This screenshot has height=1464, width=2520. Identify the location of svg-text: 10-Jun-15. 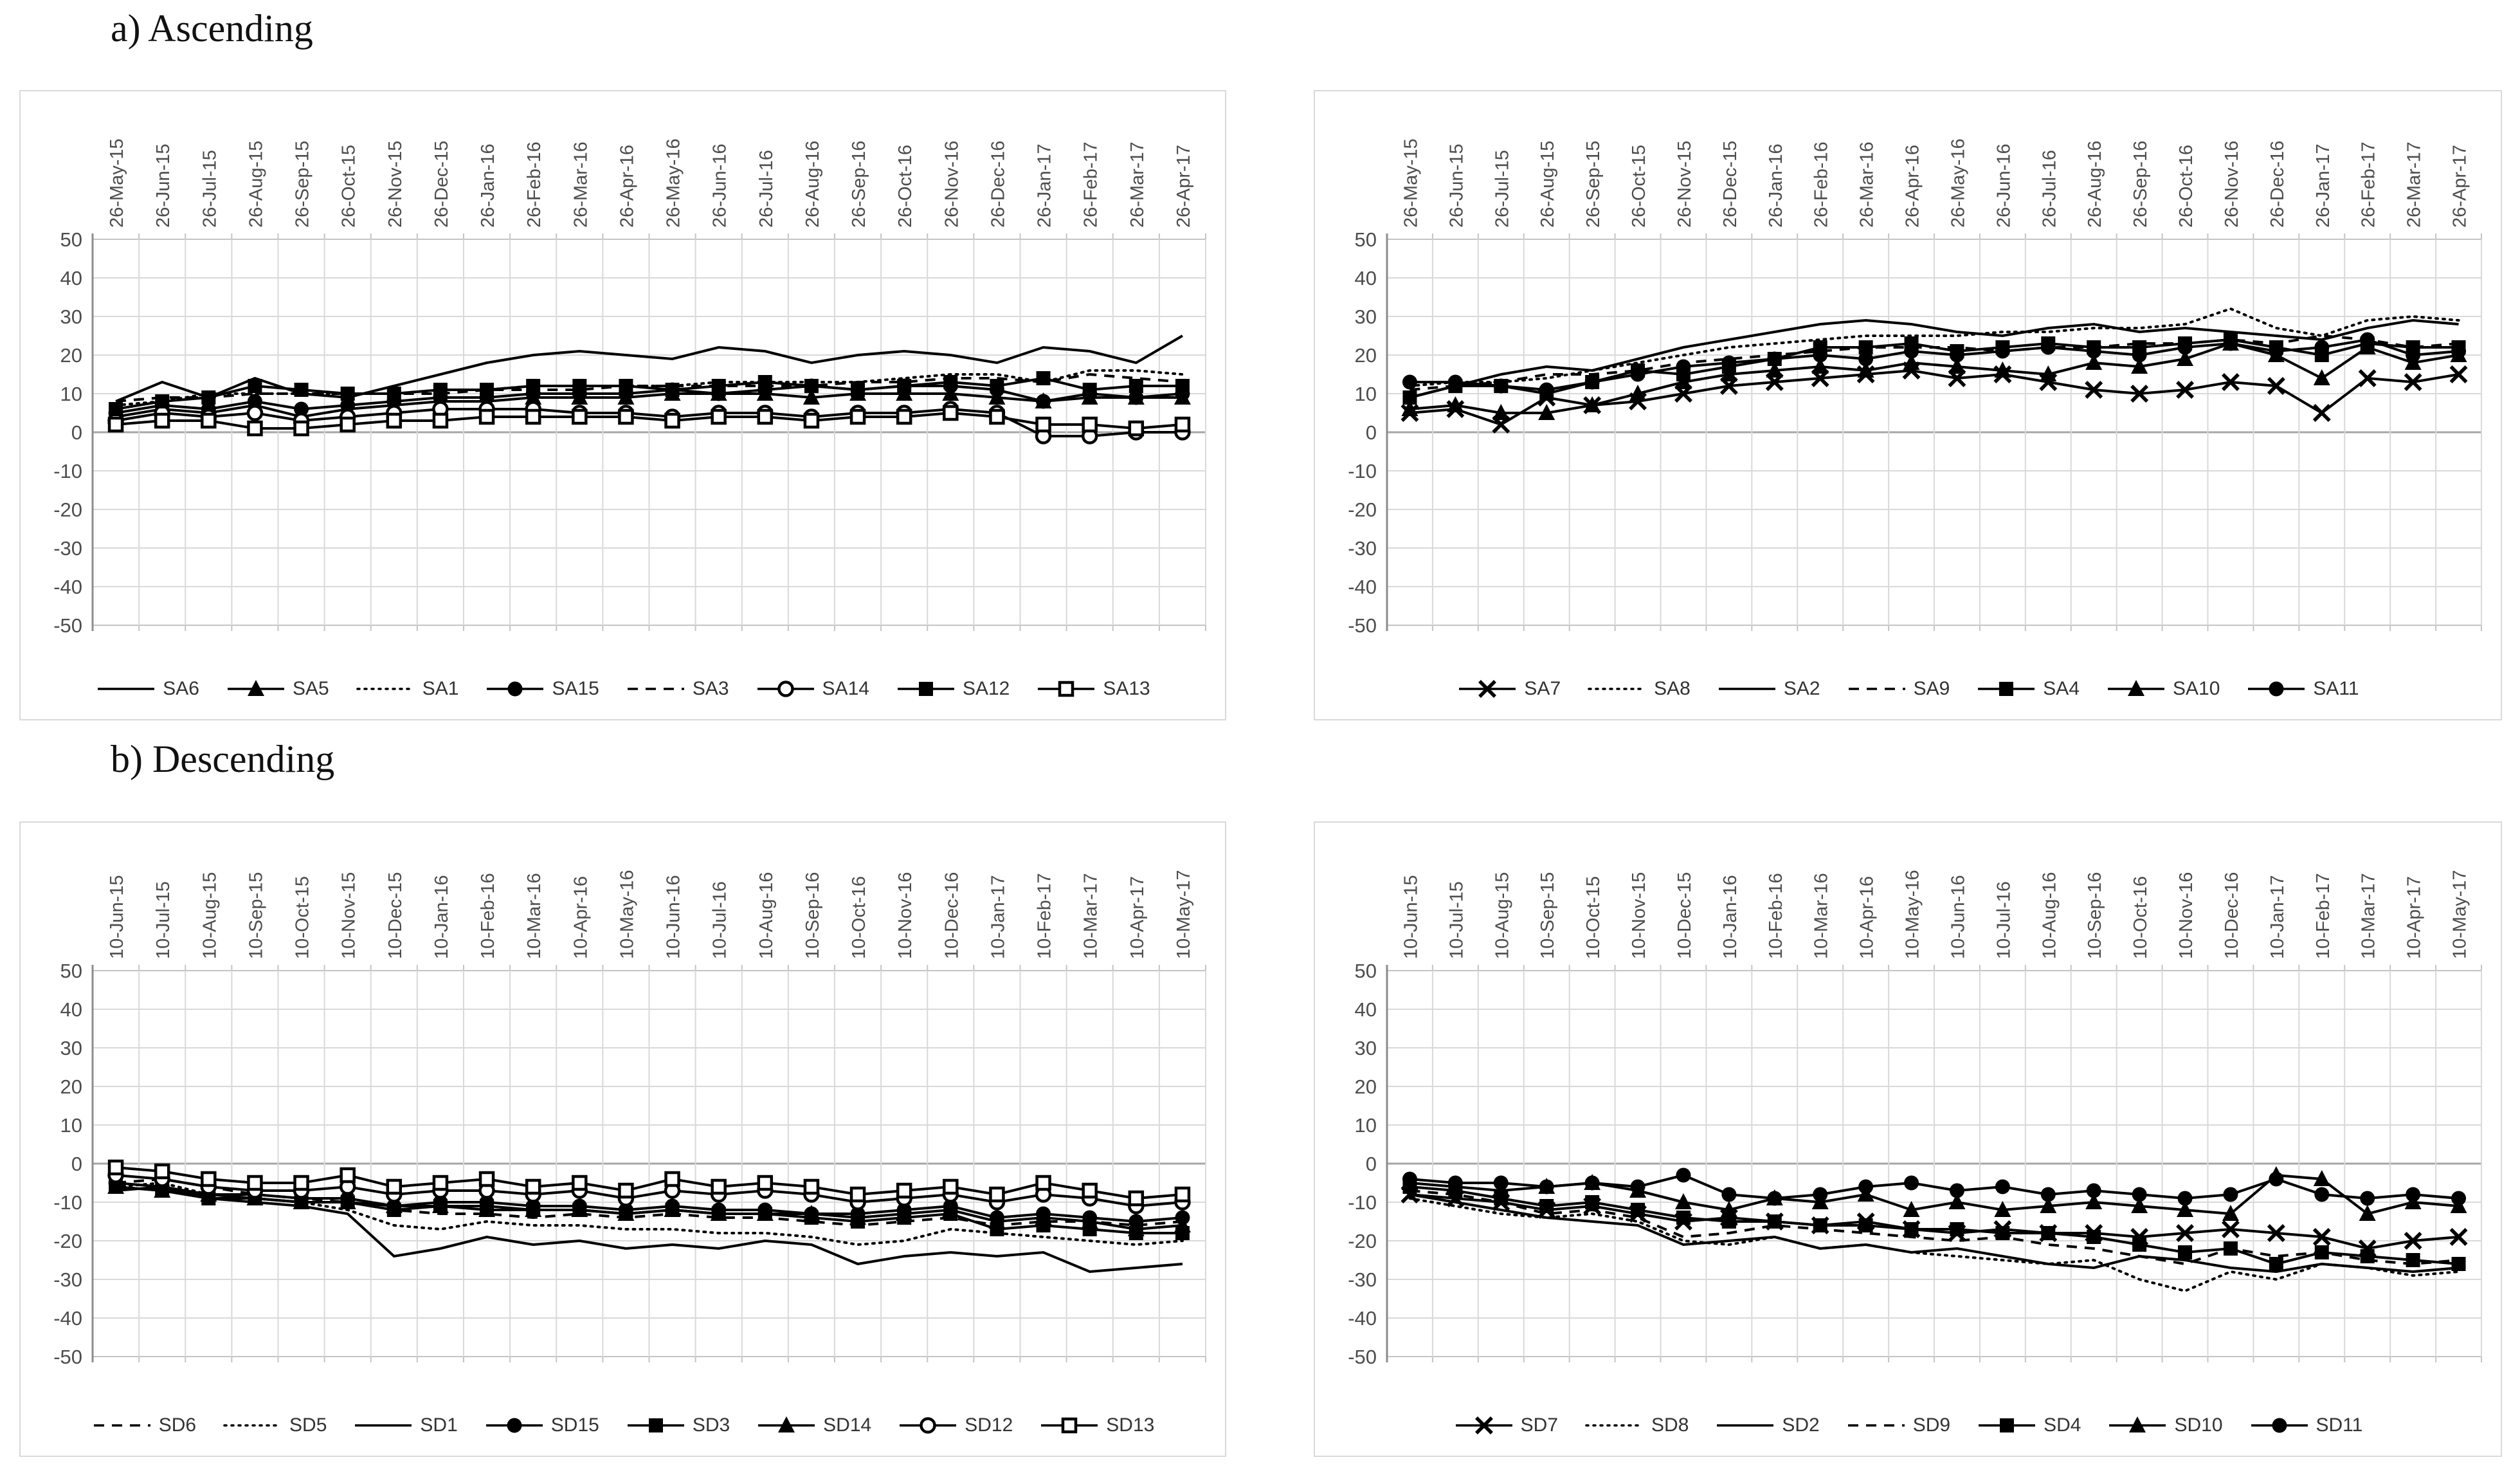
(117, 917).